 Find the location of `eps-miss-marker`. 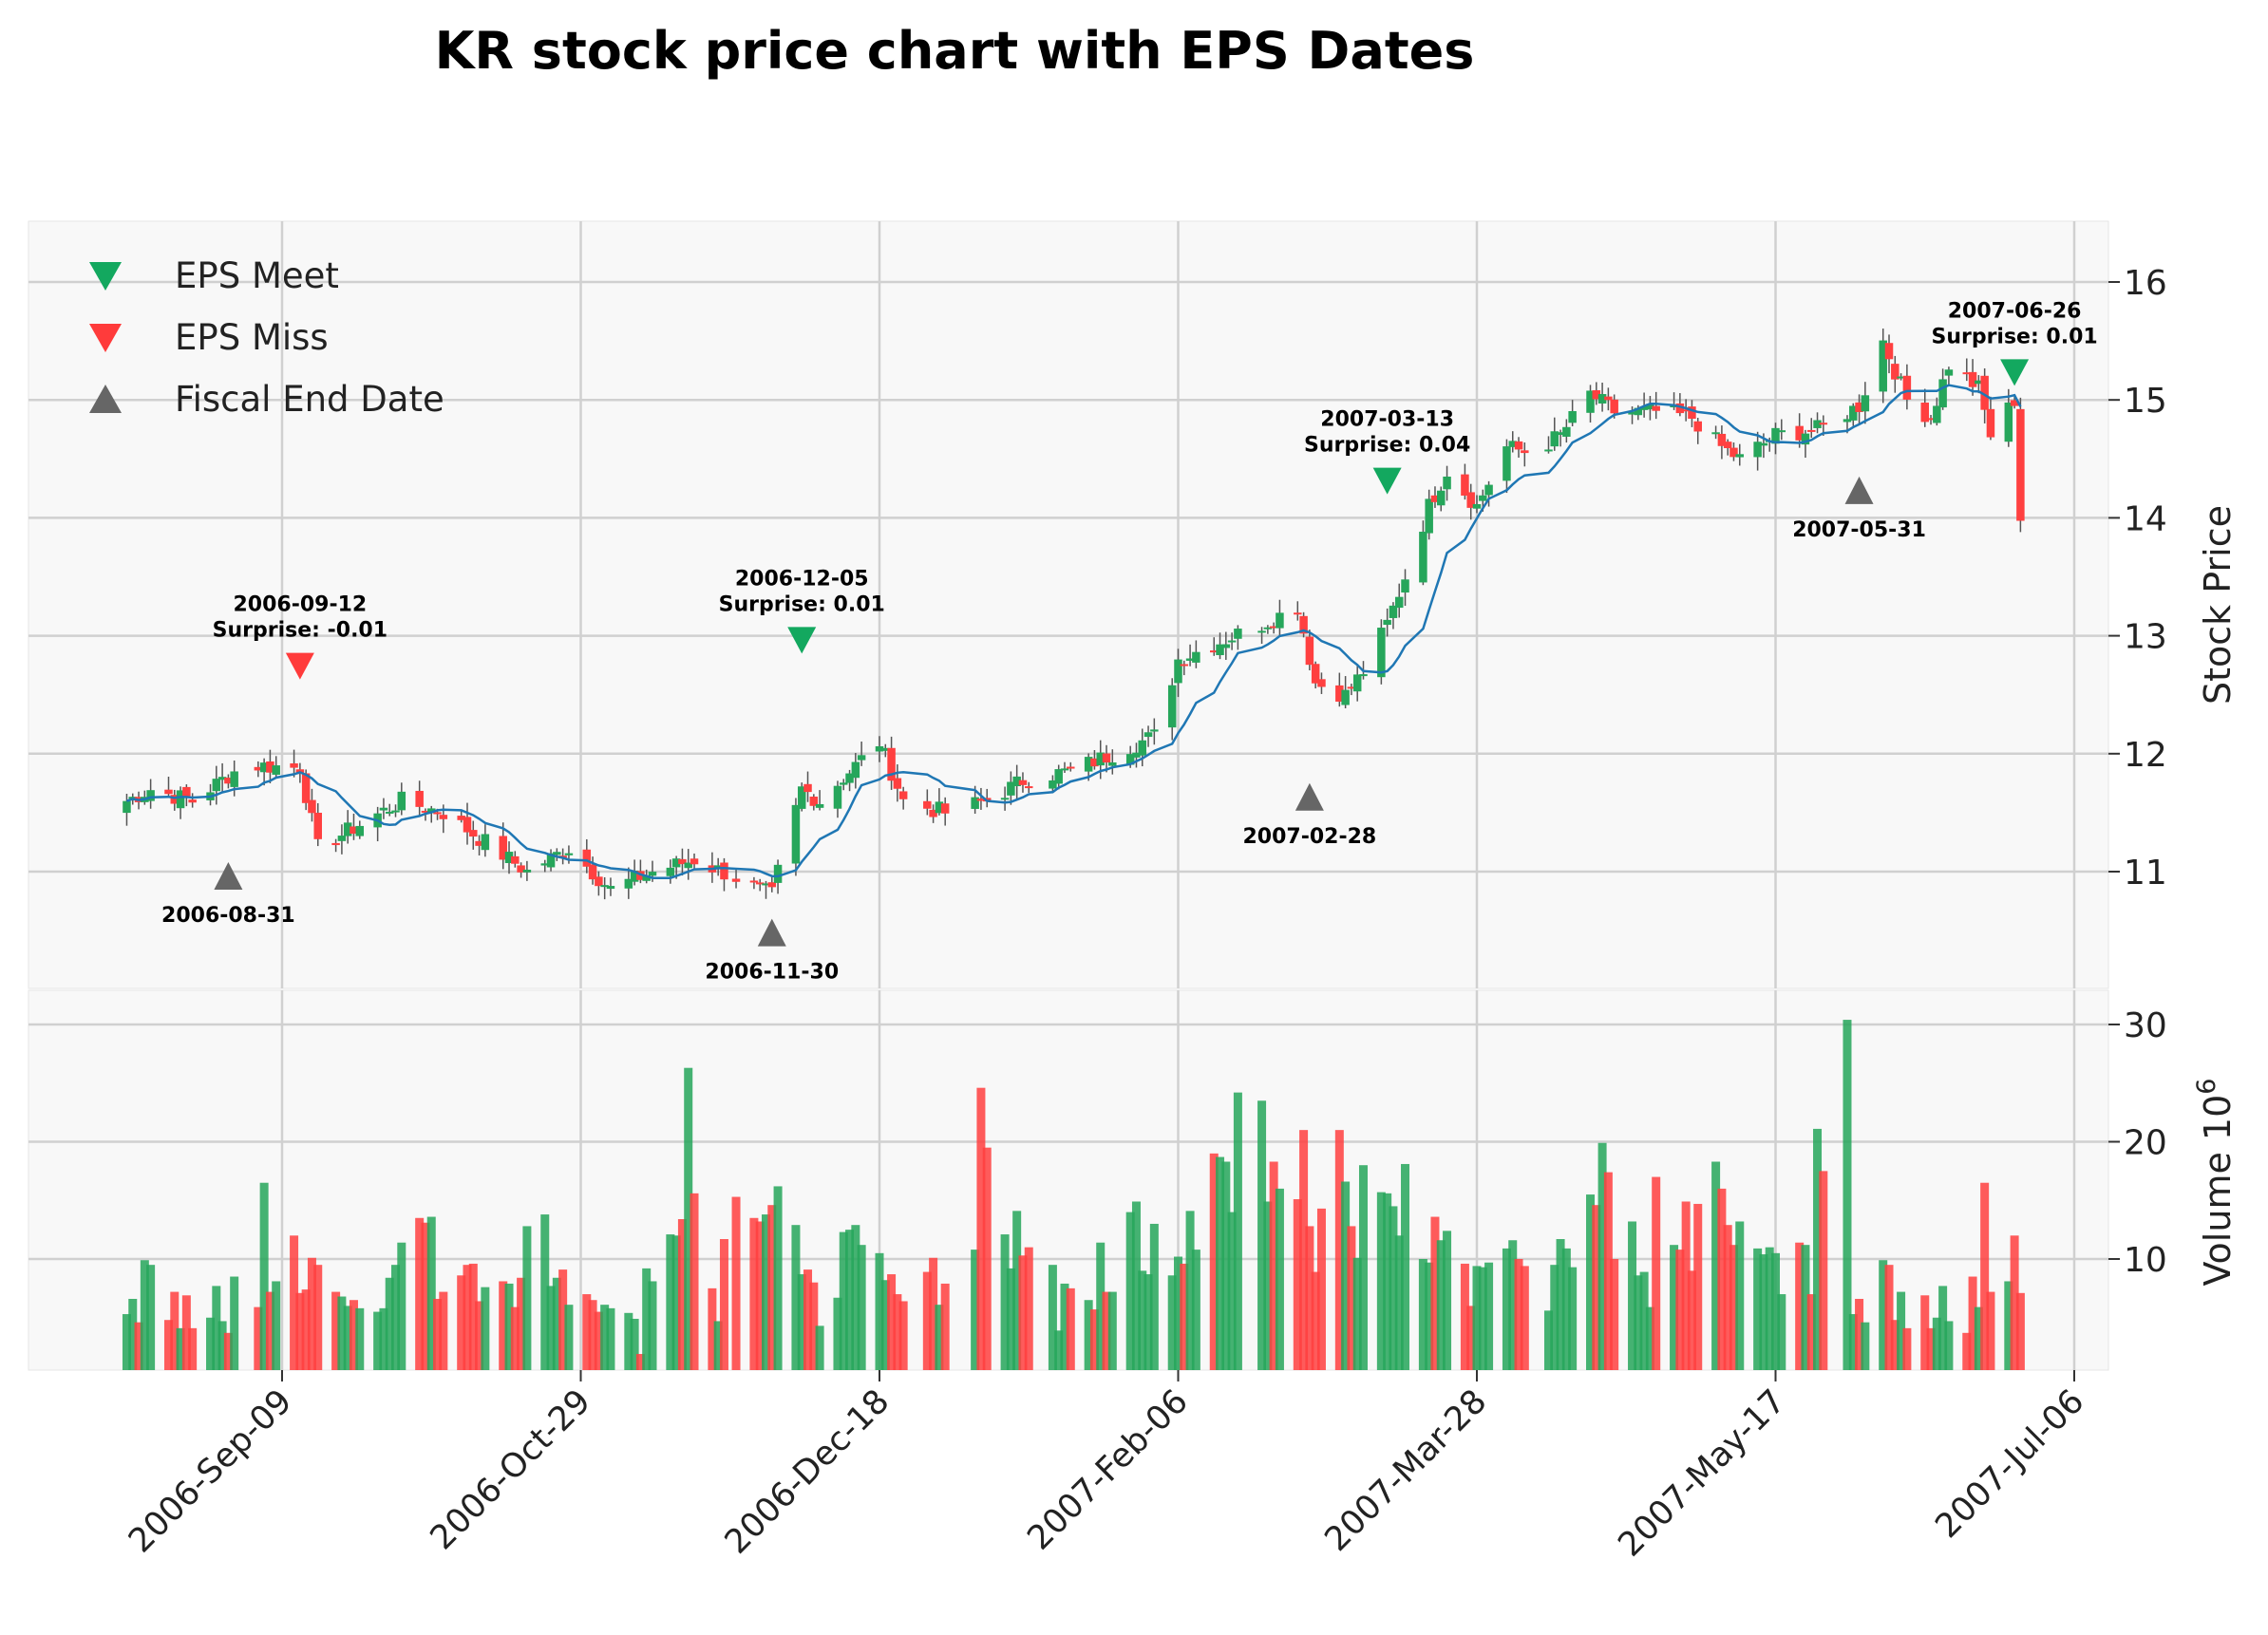

eps-miss-marker is located at coordinates (299, 666).